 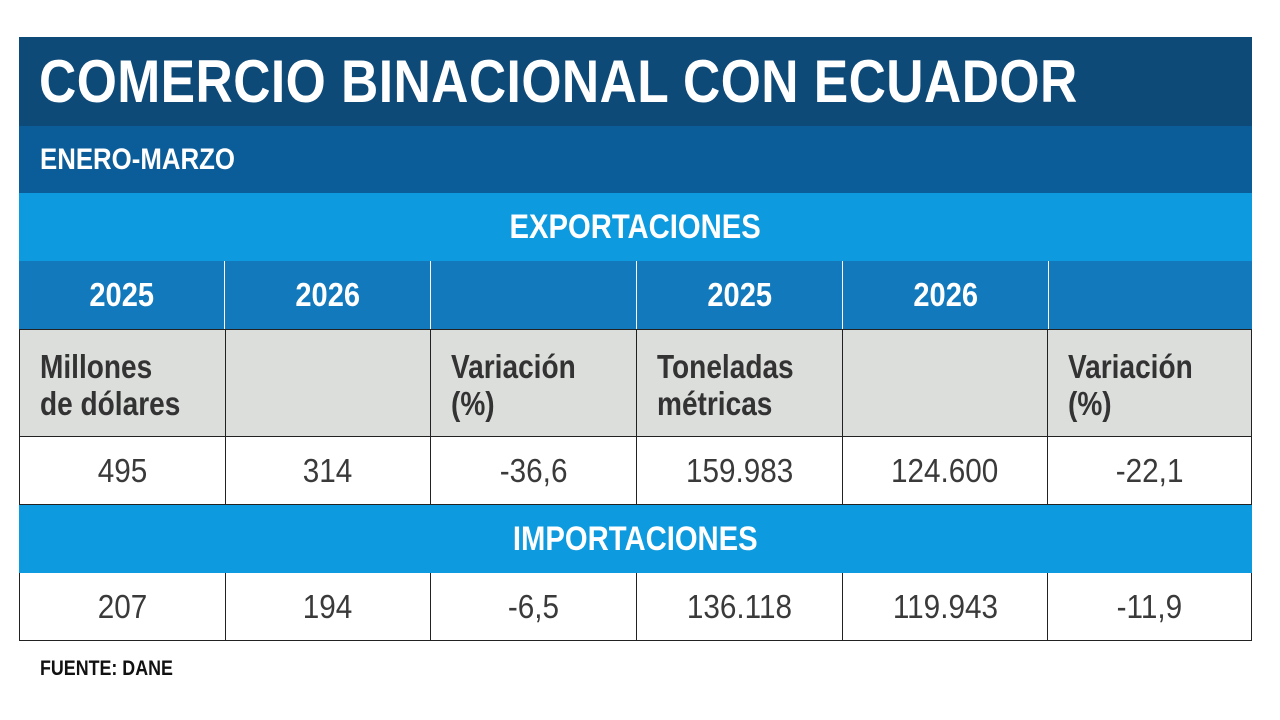 What do you see at coordinates (123, 383) in the screenshot?
I see `column-label: Millones de dólares` at bounding box center [123, 383].